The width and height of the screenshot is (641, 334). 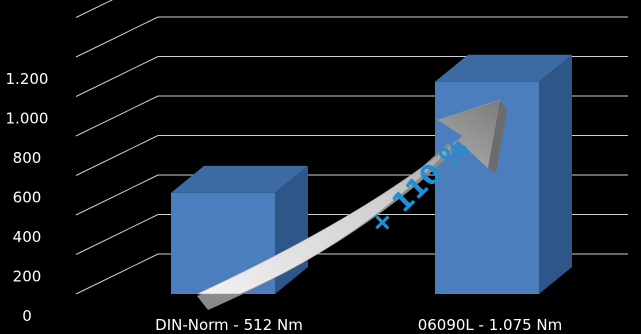 What do you see at coordinates (27, 158) in the screenshot?
I see `y-tick-label: 800` at bounding box center [27, 158].